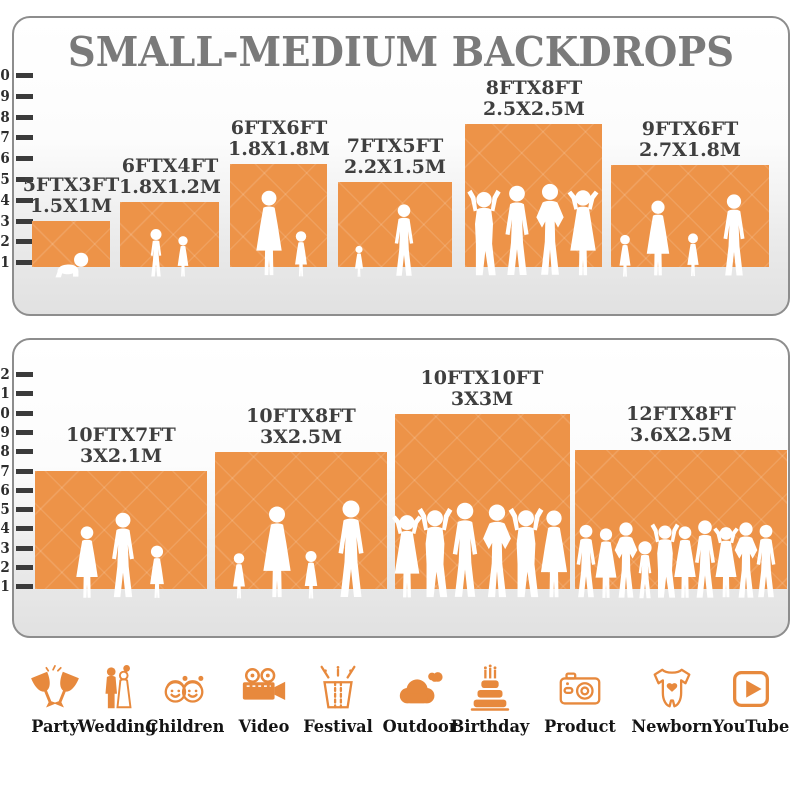  I want to click on backdrop-size-label: 10FTX8FT 3X2.5M, so click(301, 426).